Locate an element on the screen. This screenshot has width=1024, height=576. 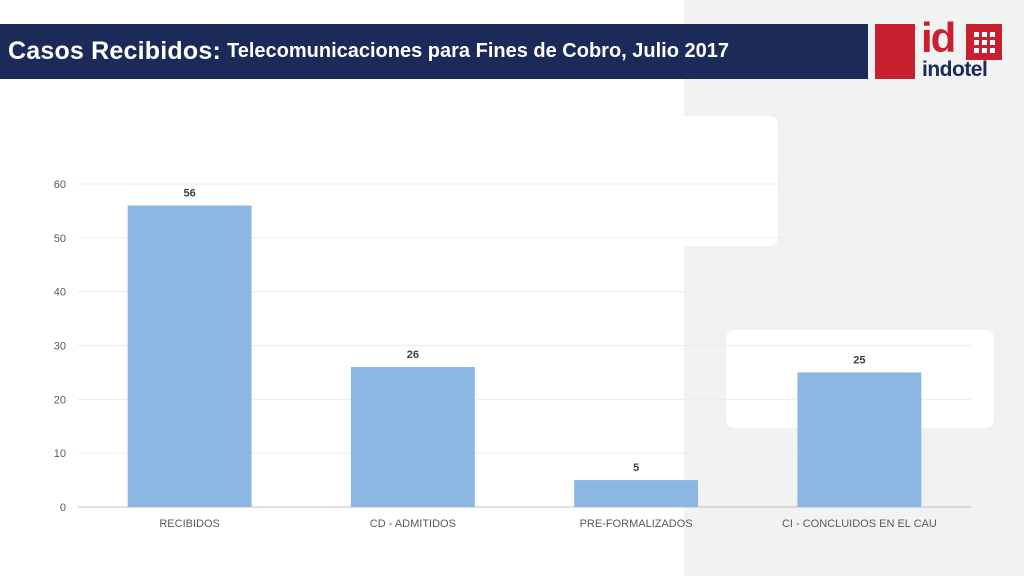
x-tick-label: CD - ADMITIDOS is located at coordinates (413, 524).